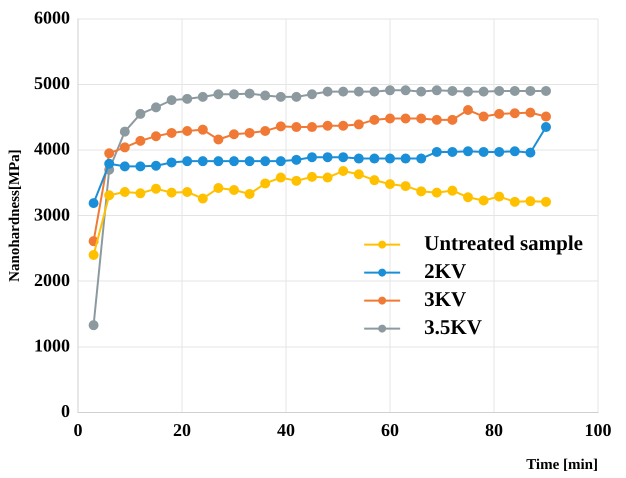 Image resolution: width=626 pixels, height=478 pixels. What do you see at coordinates (390, 430) in the screenshot?
I see `x-tick-label: 60` at bounding box center [390, 430].